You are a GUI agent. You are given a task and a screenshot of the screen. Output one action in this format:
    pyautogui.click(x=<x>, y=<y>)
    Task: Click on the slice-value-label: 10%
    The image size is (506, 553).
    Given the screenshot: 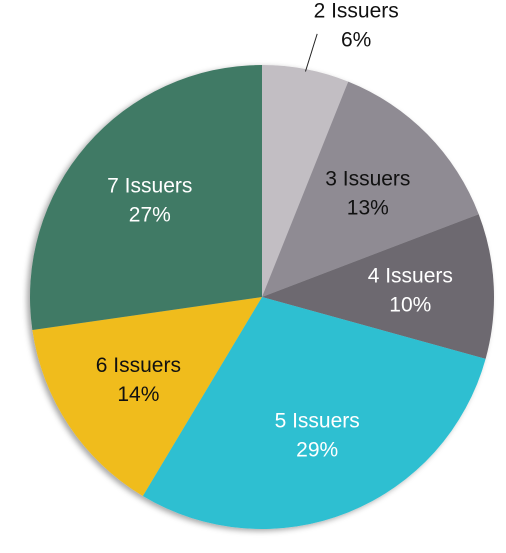 What is the action you would take?
    pyautogui.click(x=410, y=304)
    